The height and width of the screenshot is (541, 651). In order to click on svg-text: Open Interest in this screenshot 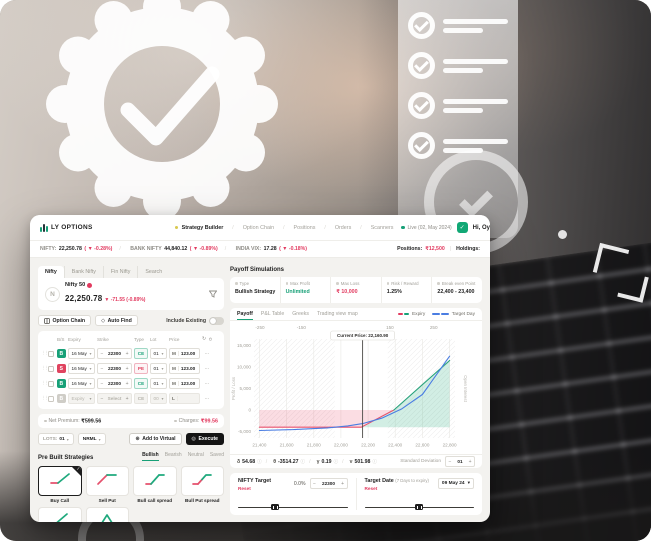, I will do `click(465, 388)`.